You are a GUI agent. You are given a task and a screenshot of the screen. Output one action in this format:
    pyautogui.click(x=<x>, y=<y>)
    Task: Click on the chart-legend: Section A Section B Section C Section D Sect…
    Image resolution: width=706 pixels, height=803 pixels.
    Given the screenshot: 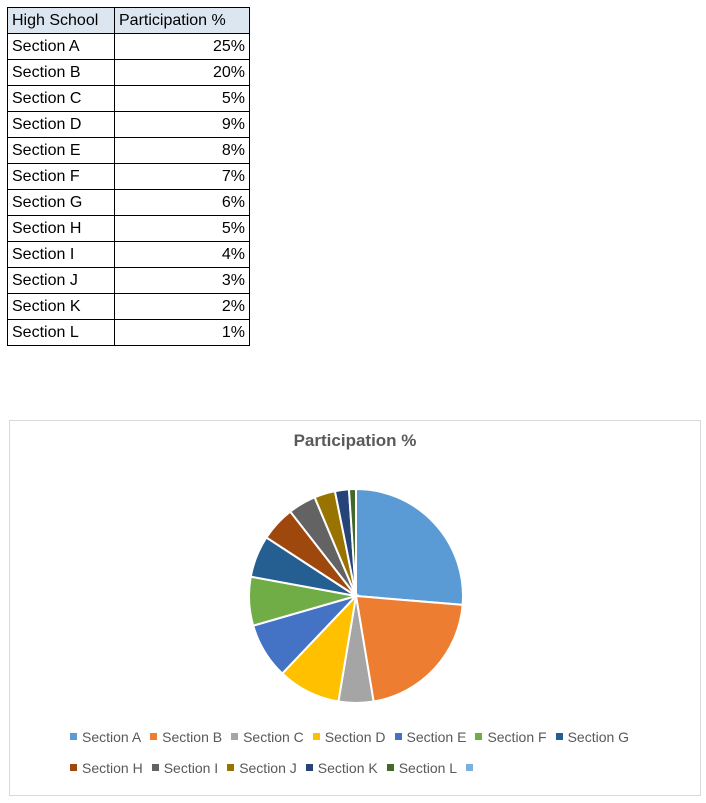 What is the action you would take?
    pyautogui.click(x=370, y=752)
    